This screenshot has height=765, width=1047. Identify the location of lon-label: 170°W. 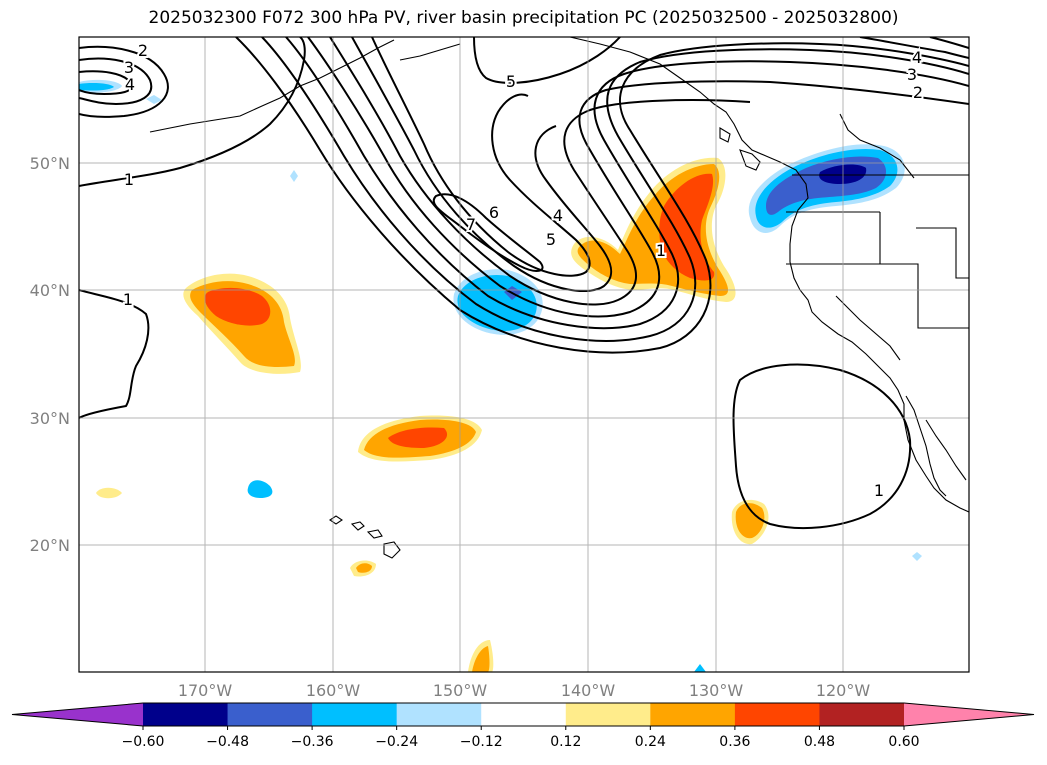
(205, 690).